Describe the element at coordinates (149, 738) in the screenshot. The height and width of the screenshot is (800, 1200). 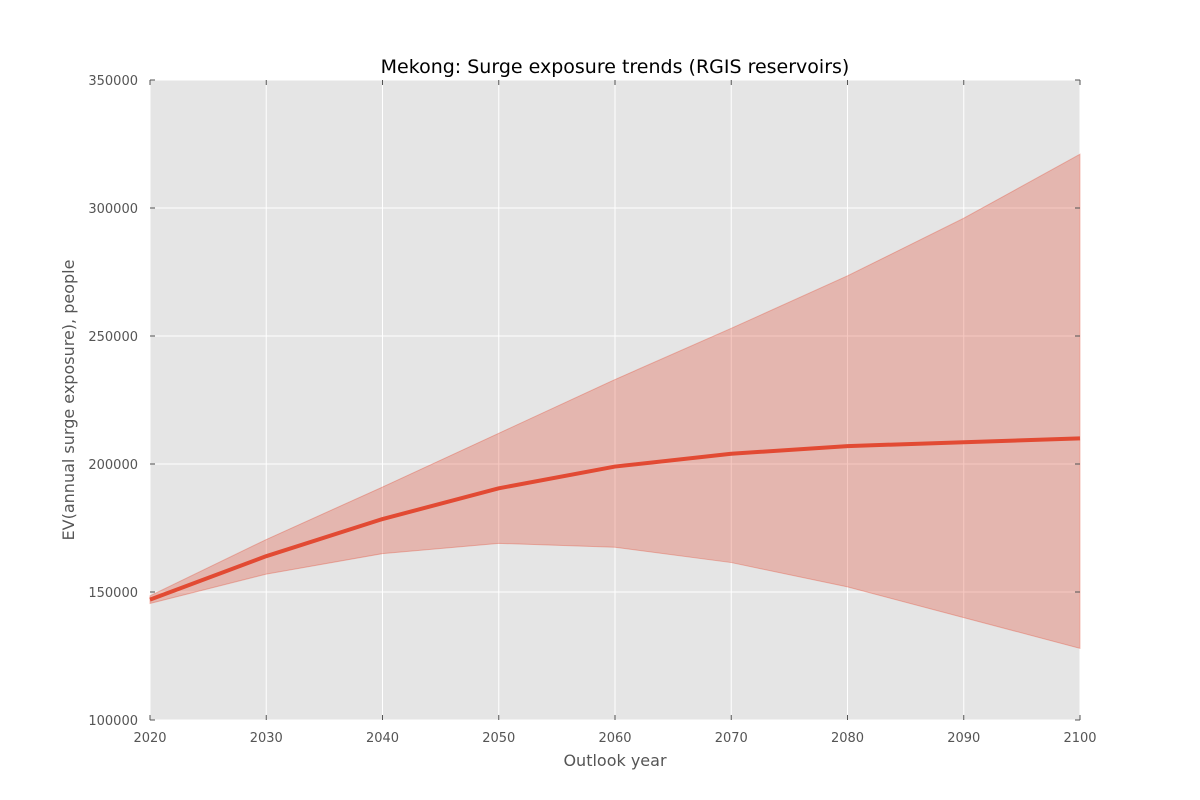
I see `x-tick-label: 2020` at that location.